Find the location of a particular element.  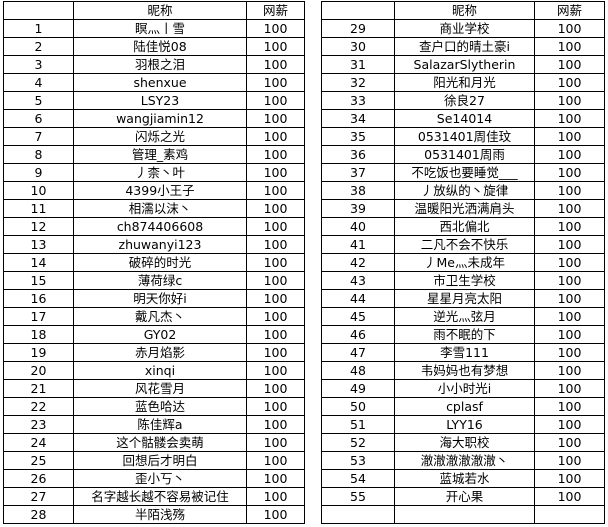

table-row: 25 回想后才明白 100 53 澈澈澈澈澈澈丶 100 is located at coordinates (304, 460).